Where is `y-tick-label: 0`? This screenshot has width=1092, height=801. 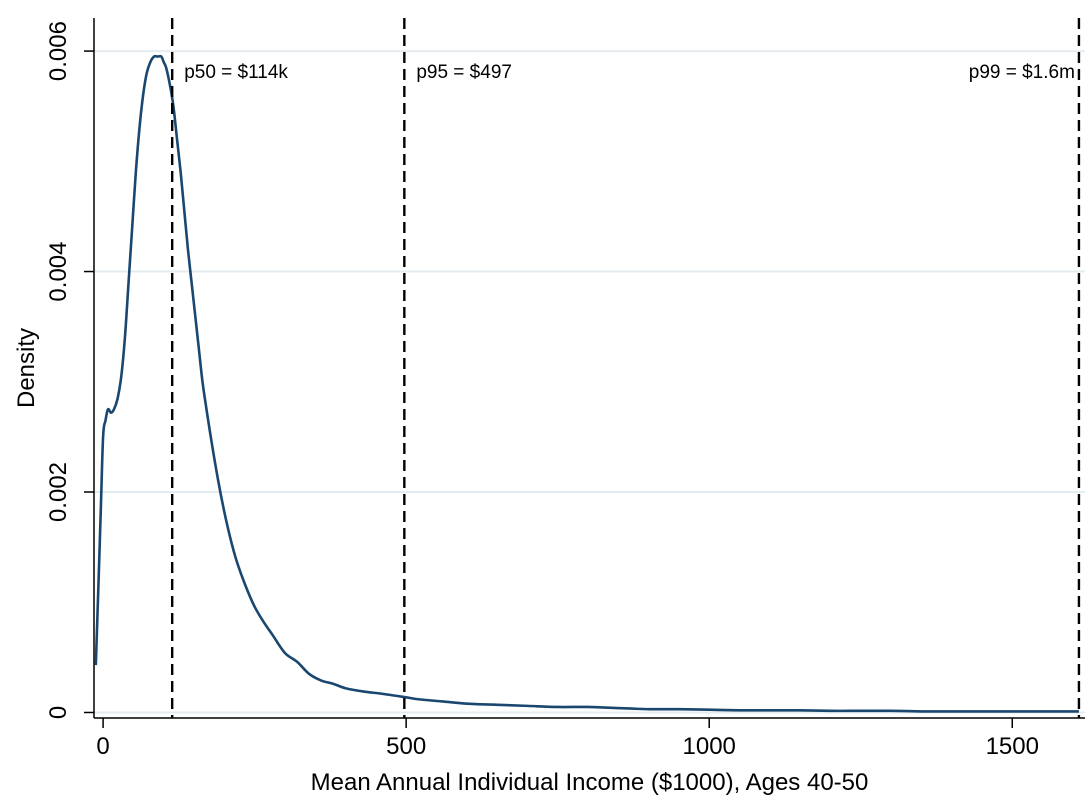 y-tick-label: 0 is located at coordinates (58, 712).